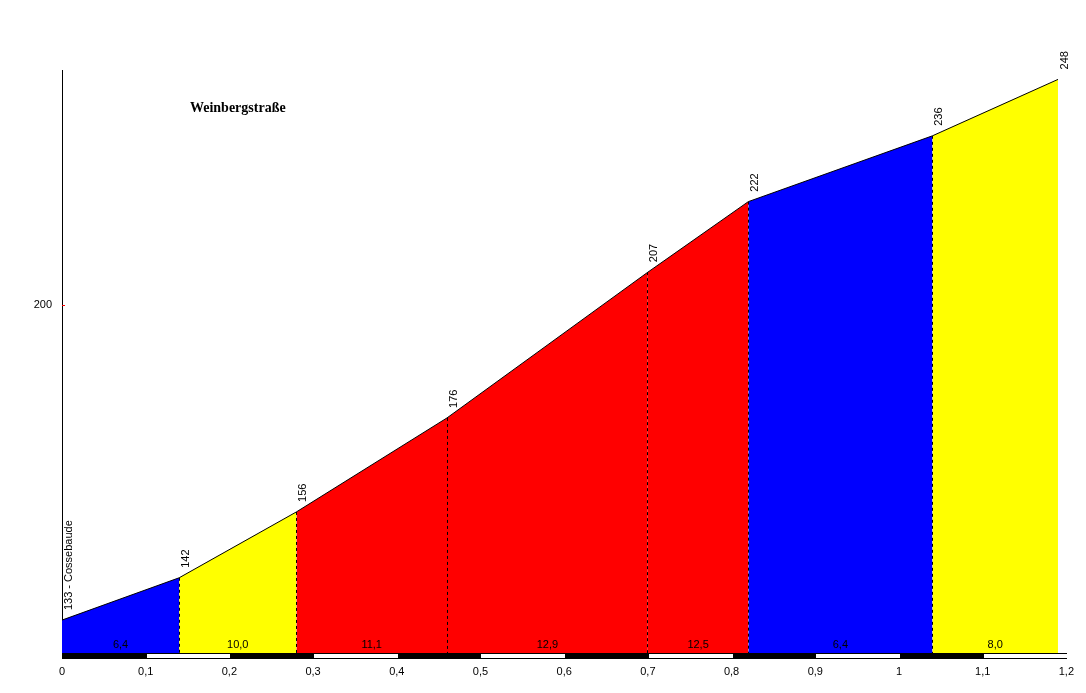  I want to click on annotation: 8,0, so click(995, 643).